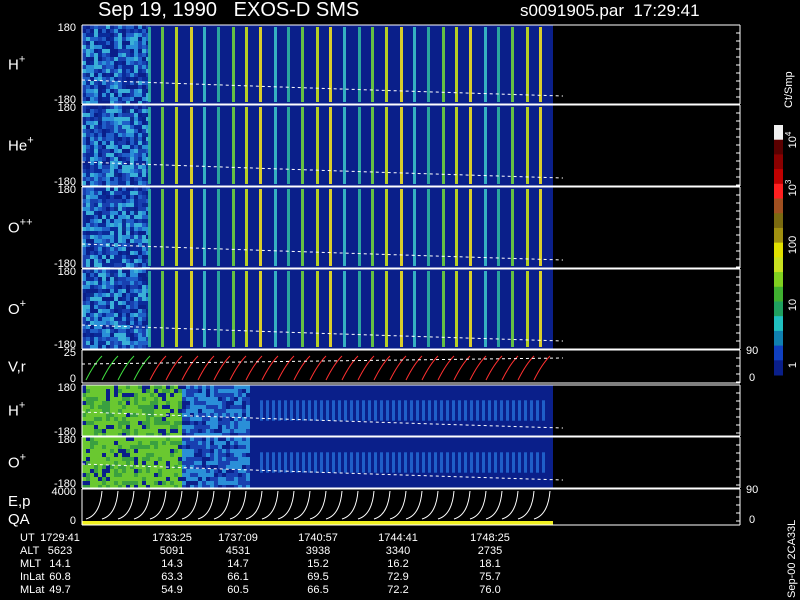  I want to click on colorbar-label-sup: 3, so click(788, 181).